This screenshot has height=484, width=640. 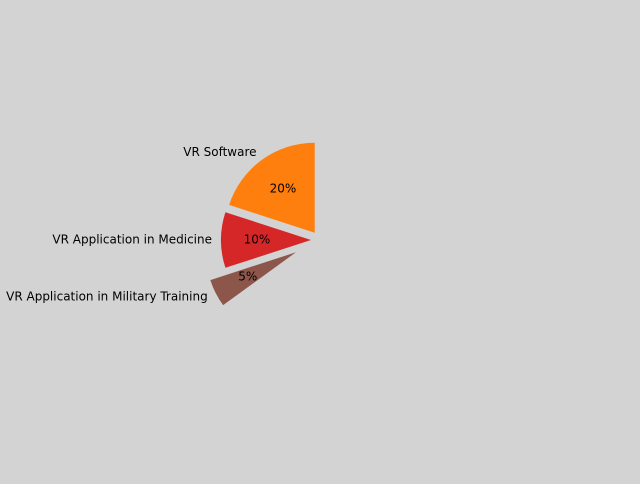 I want to click on pie-slice-vr-application-in-military-training, so click(x=253, y=279).